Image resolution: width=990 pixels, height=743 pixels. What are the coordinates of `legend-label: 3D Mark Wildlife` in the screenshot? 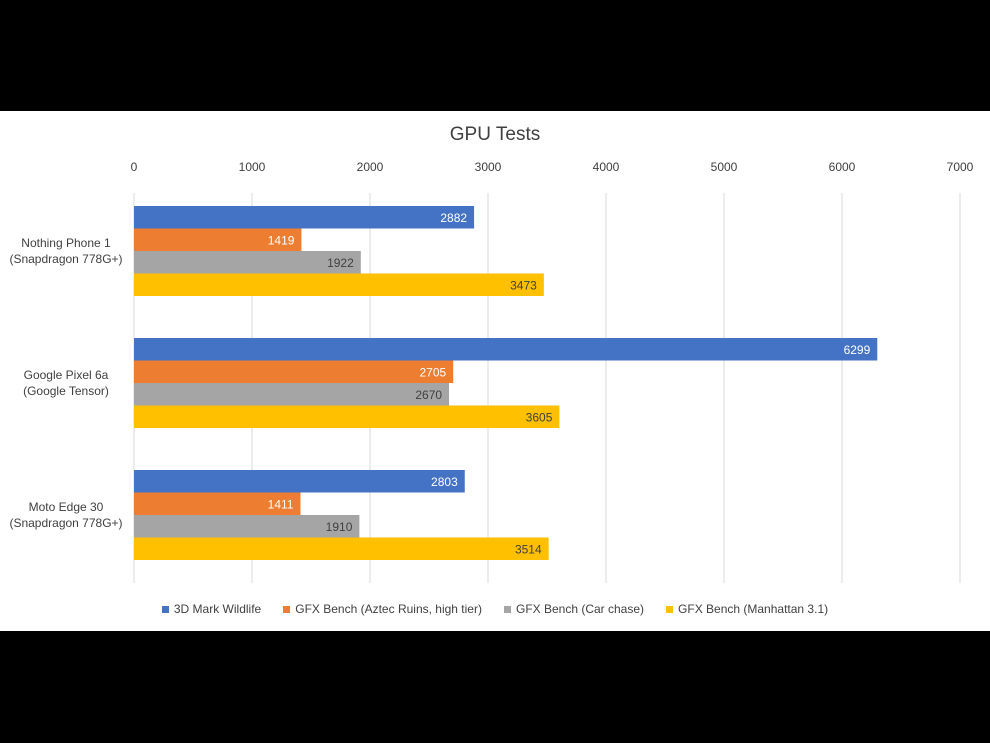 It's located at (217, 609).